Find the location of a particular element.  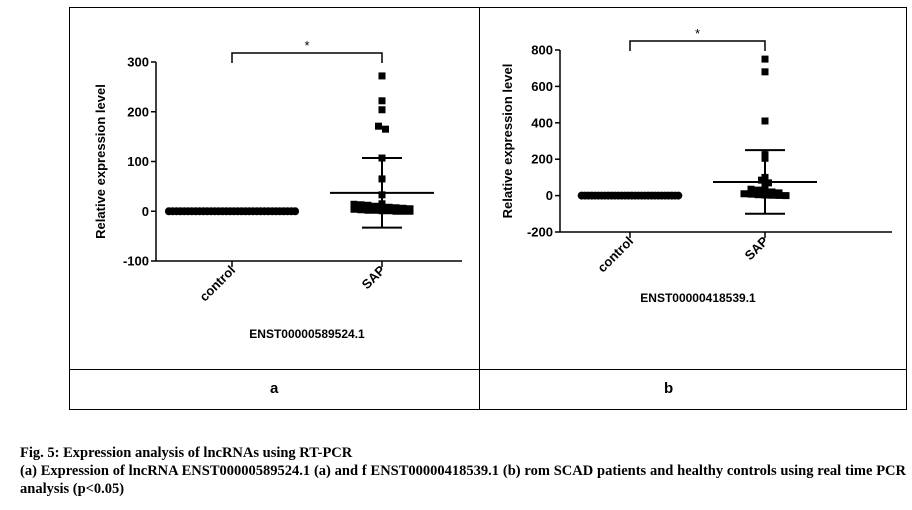

label-row-divider is located at coordinates (488, 369).